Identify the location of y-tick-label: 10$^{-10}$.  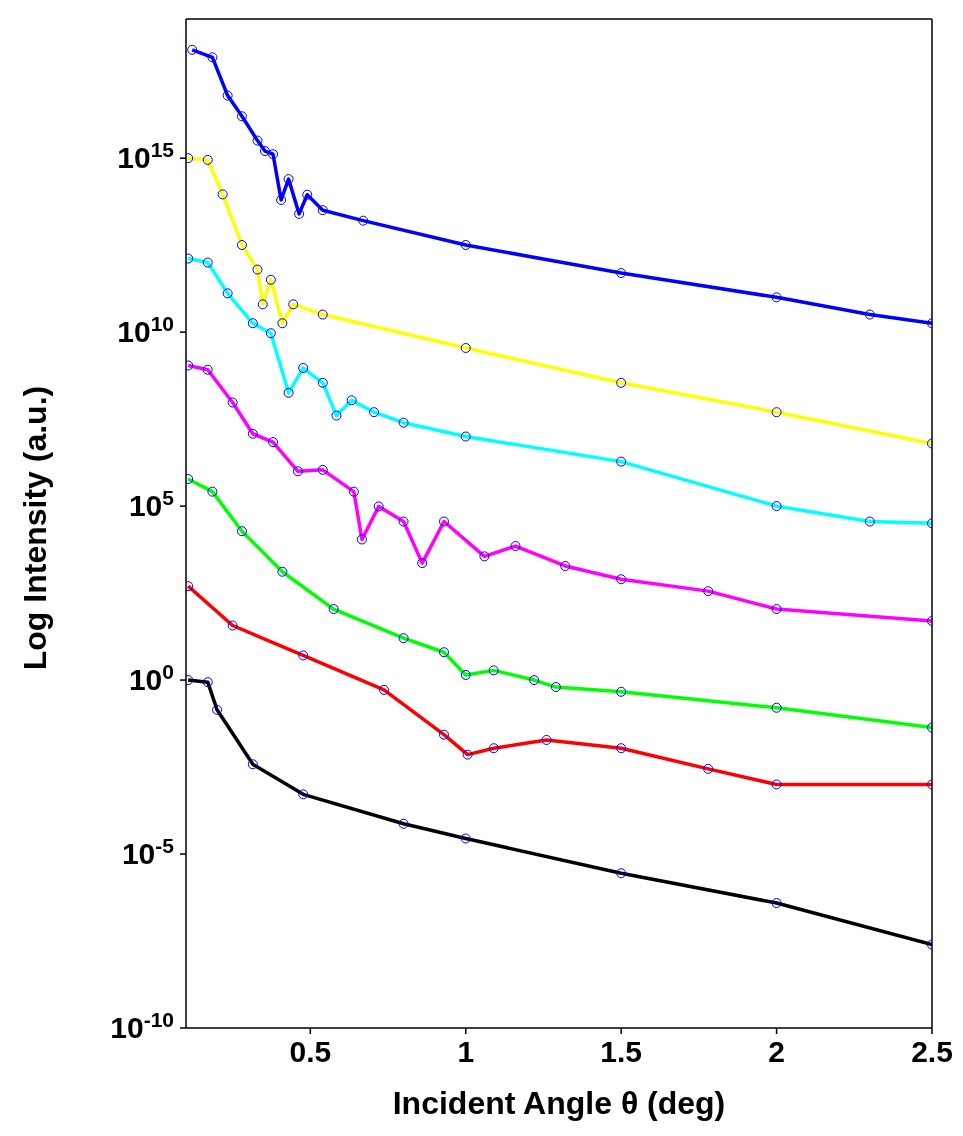
(142, 1025).